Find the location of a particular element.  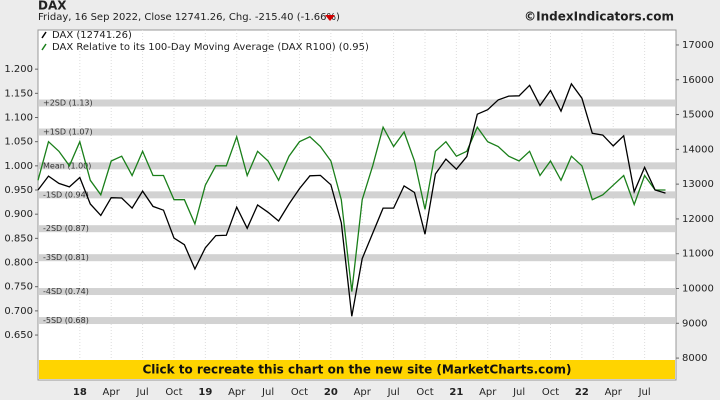

y2-tick-label: 13000 is located at coordinates (698, 184).